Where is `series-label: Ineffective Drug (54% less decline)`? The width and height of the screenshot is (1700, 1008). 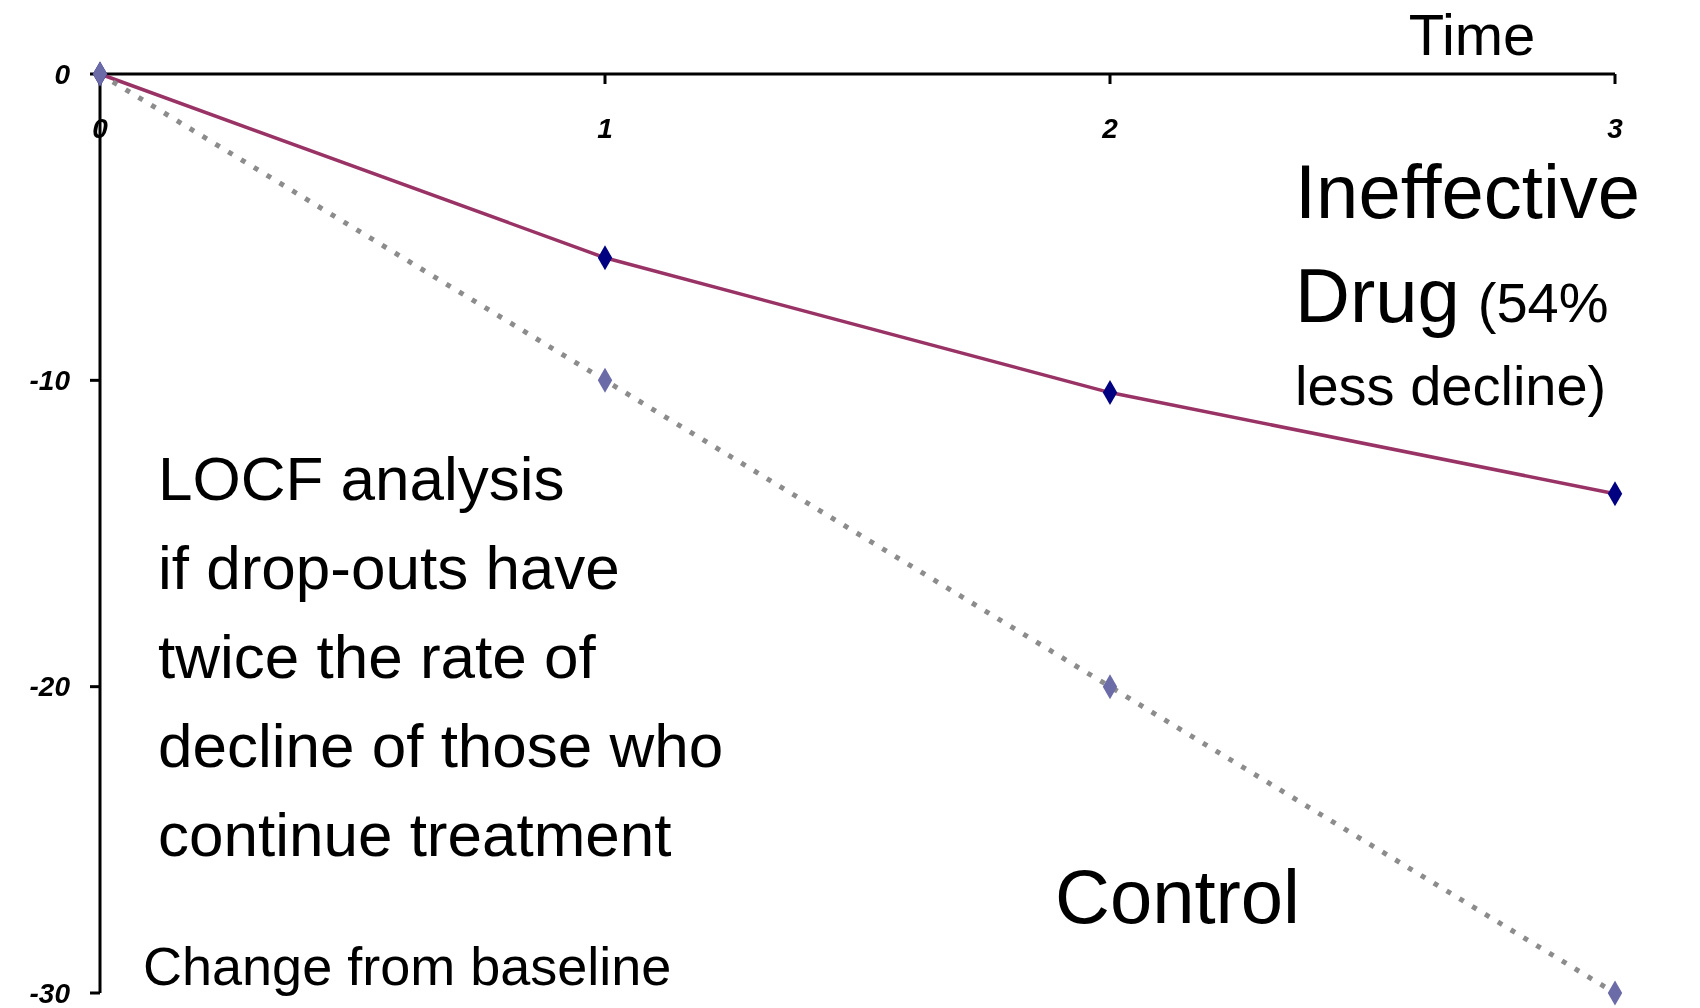 series-label: Ineffective Drug (54% less decline) is located at coordinates (1468, 283).